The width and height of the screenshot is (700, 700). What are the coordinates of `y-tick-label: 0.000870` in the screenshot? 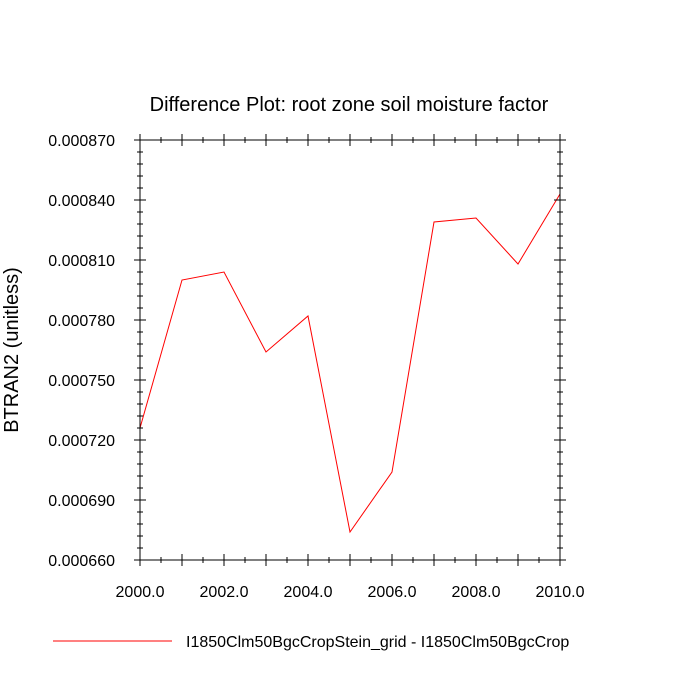 It's located at (81, 141).